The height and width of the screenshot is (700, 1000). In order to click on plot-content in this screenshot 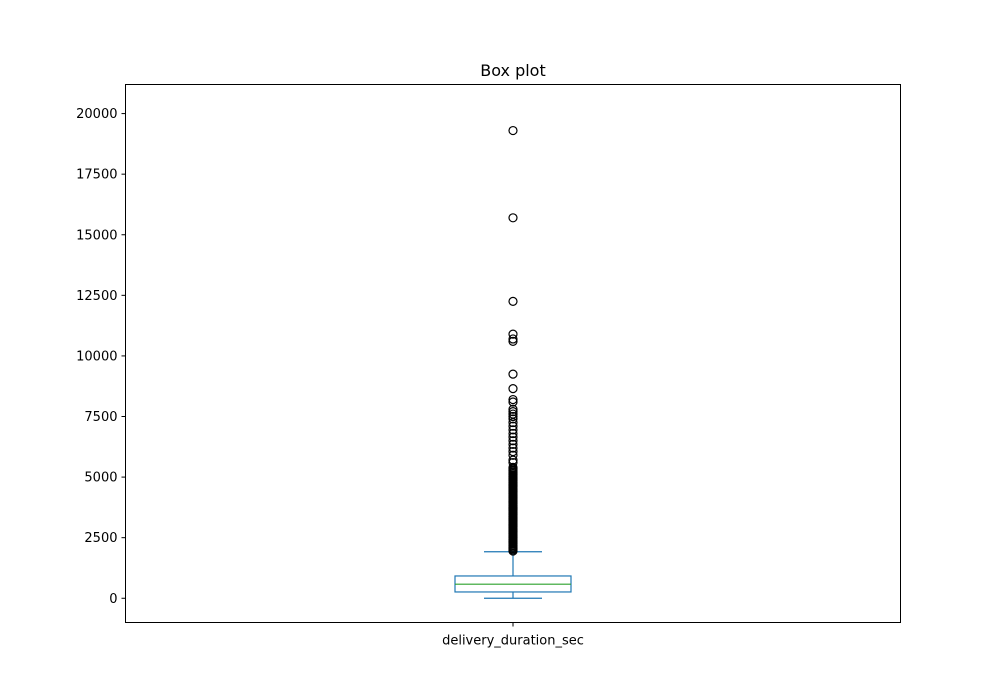, I will do `click(513, 362)`.